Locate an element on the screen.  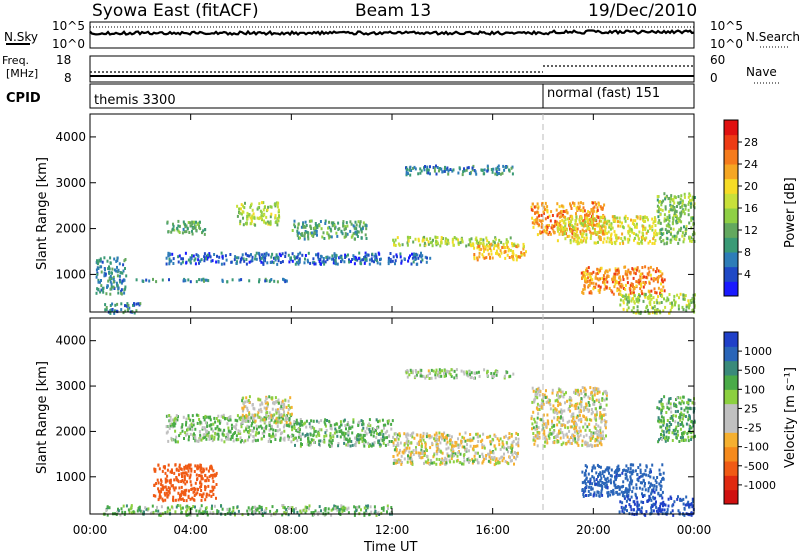
colorbar-tick-label: 24 is located at coordinates (751, 164).